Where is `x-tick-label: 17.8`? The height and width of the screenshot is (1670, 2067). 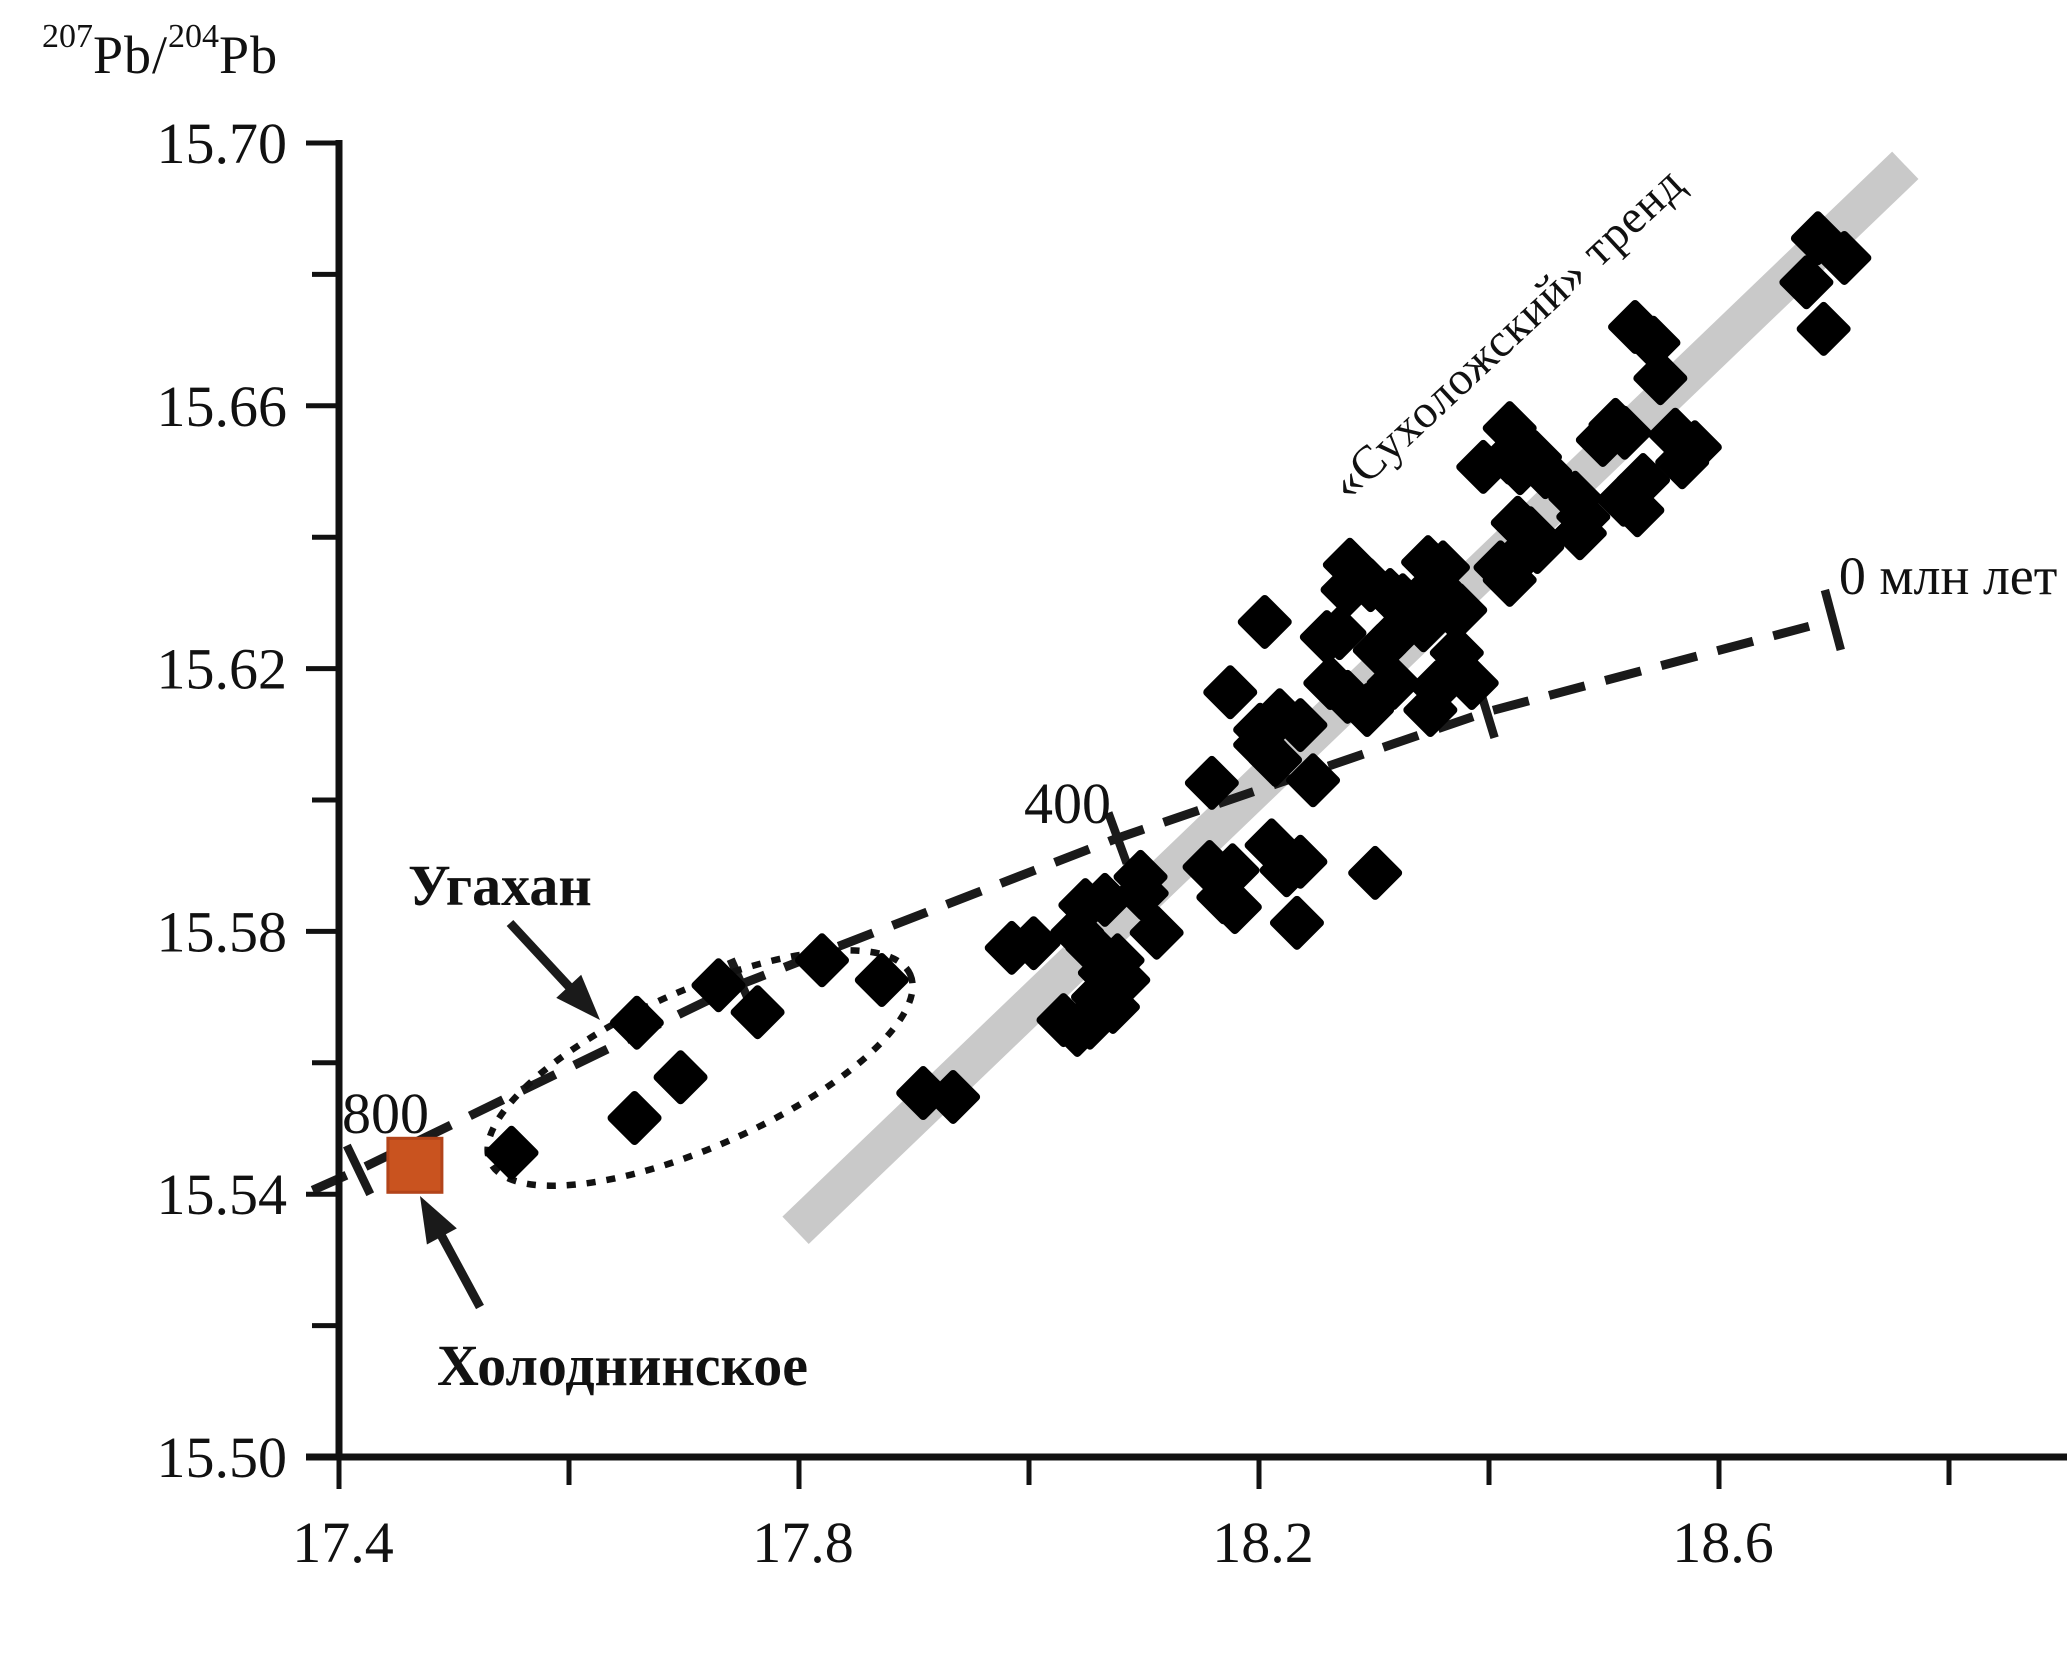
x-tick-label: 17.8 is located at coordinates (803, 1542).